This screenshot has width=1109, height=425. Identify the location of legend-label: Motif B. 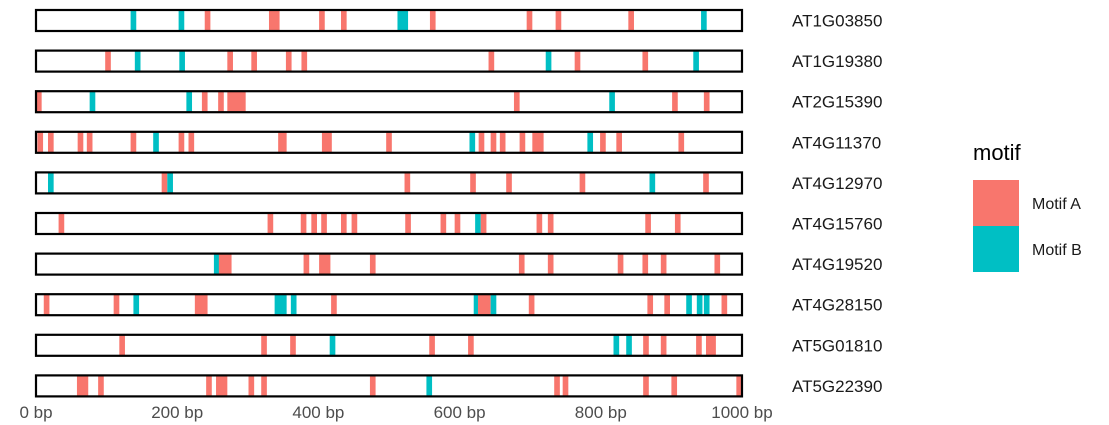
(1057, 250).